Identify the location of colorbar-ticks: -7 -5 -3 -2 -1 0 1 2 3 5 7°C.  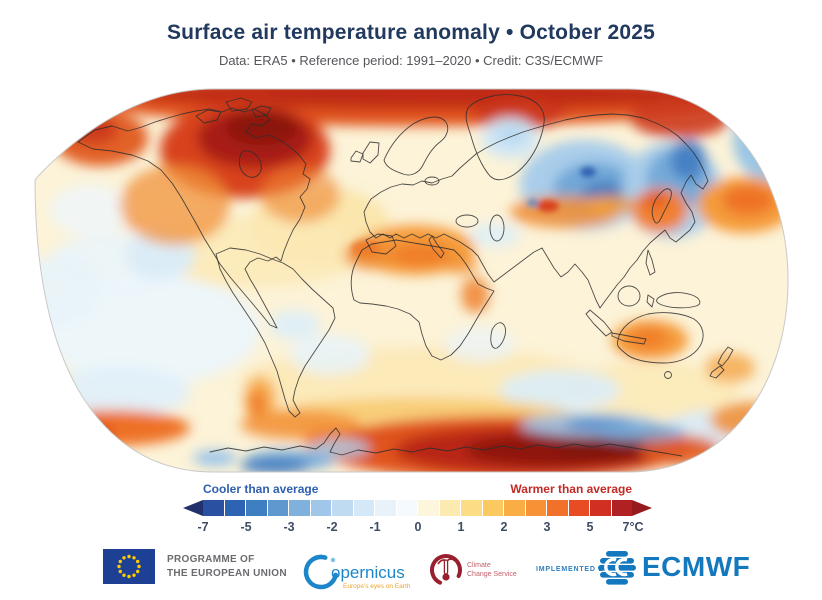
(420, 528).